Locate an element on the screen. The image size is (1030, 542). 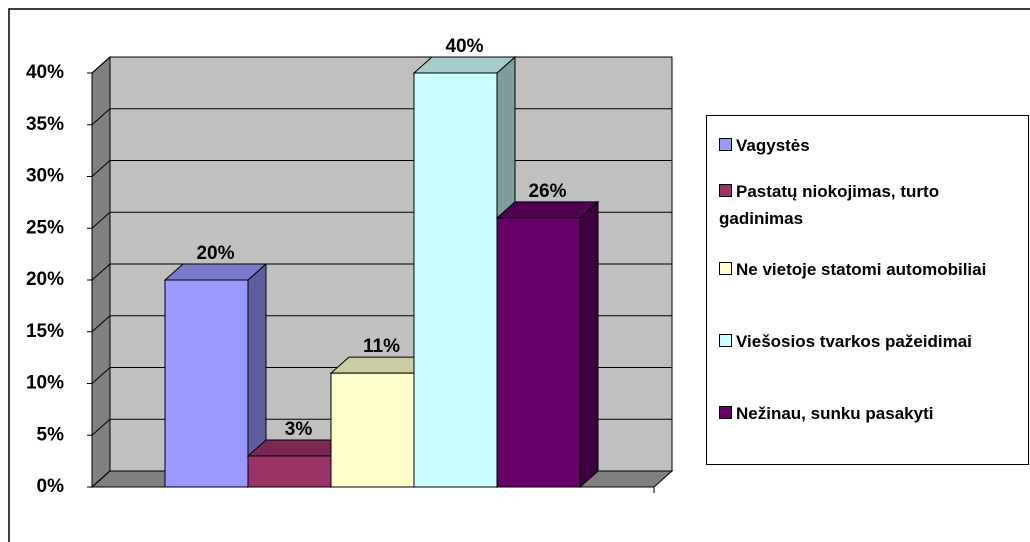
legend-entry: Nežinau, sunku pasakyti is located at coordinates (871, 413).